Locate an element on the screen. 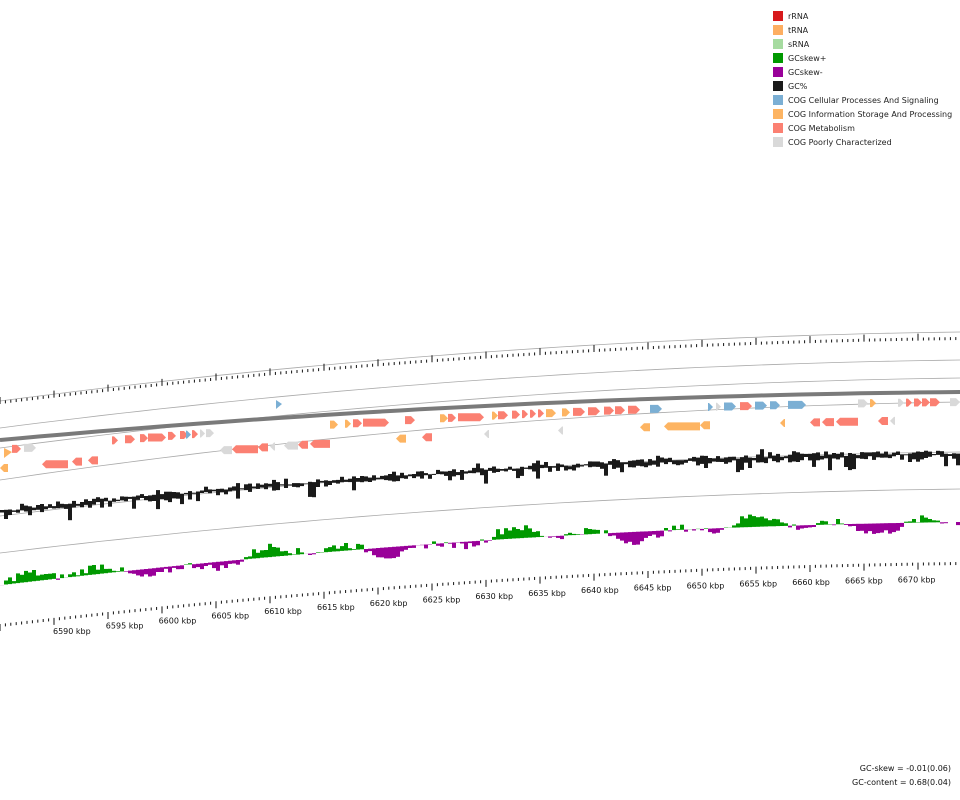 The width and height of the screenshot is (960, 800). legend-label: GCskew- is located at coordinates (805, 72).